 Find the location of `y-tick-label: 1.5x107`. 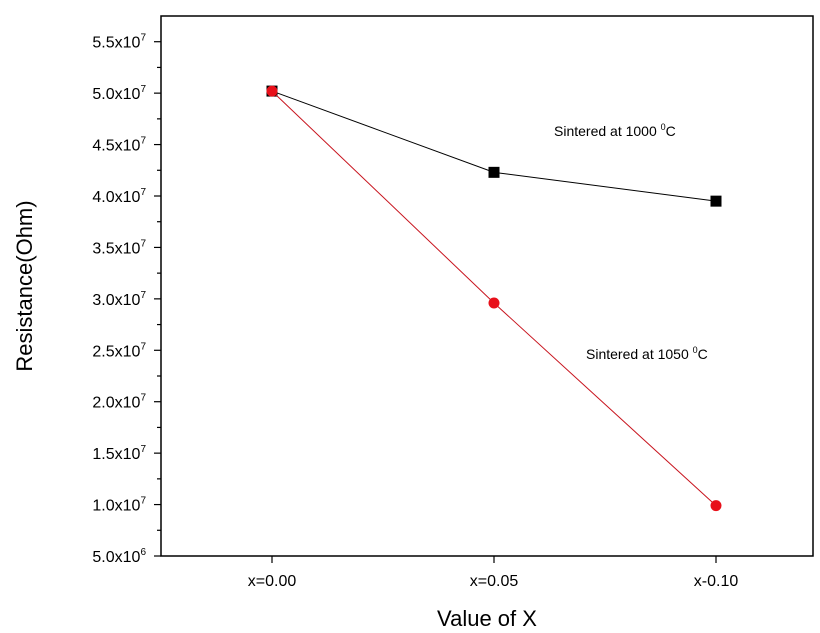

y-tick-label: 1.5x107 is located at coordinates (119, 453).